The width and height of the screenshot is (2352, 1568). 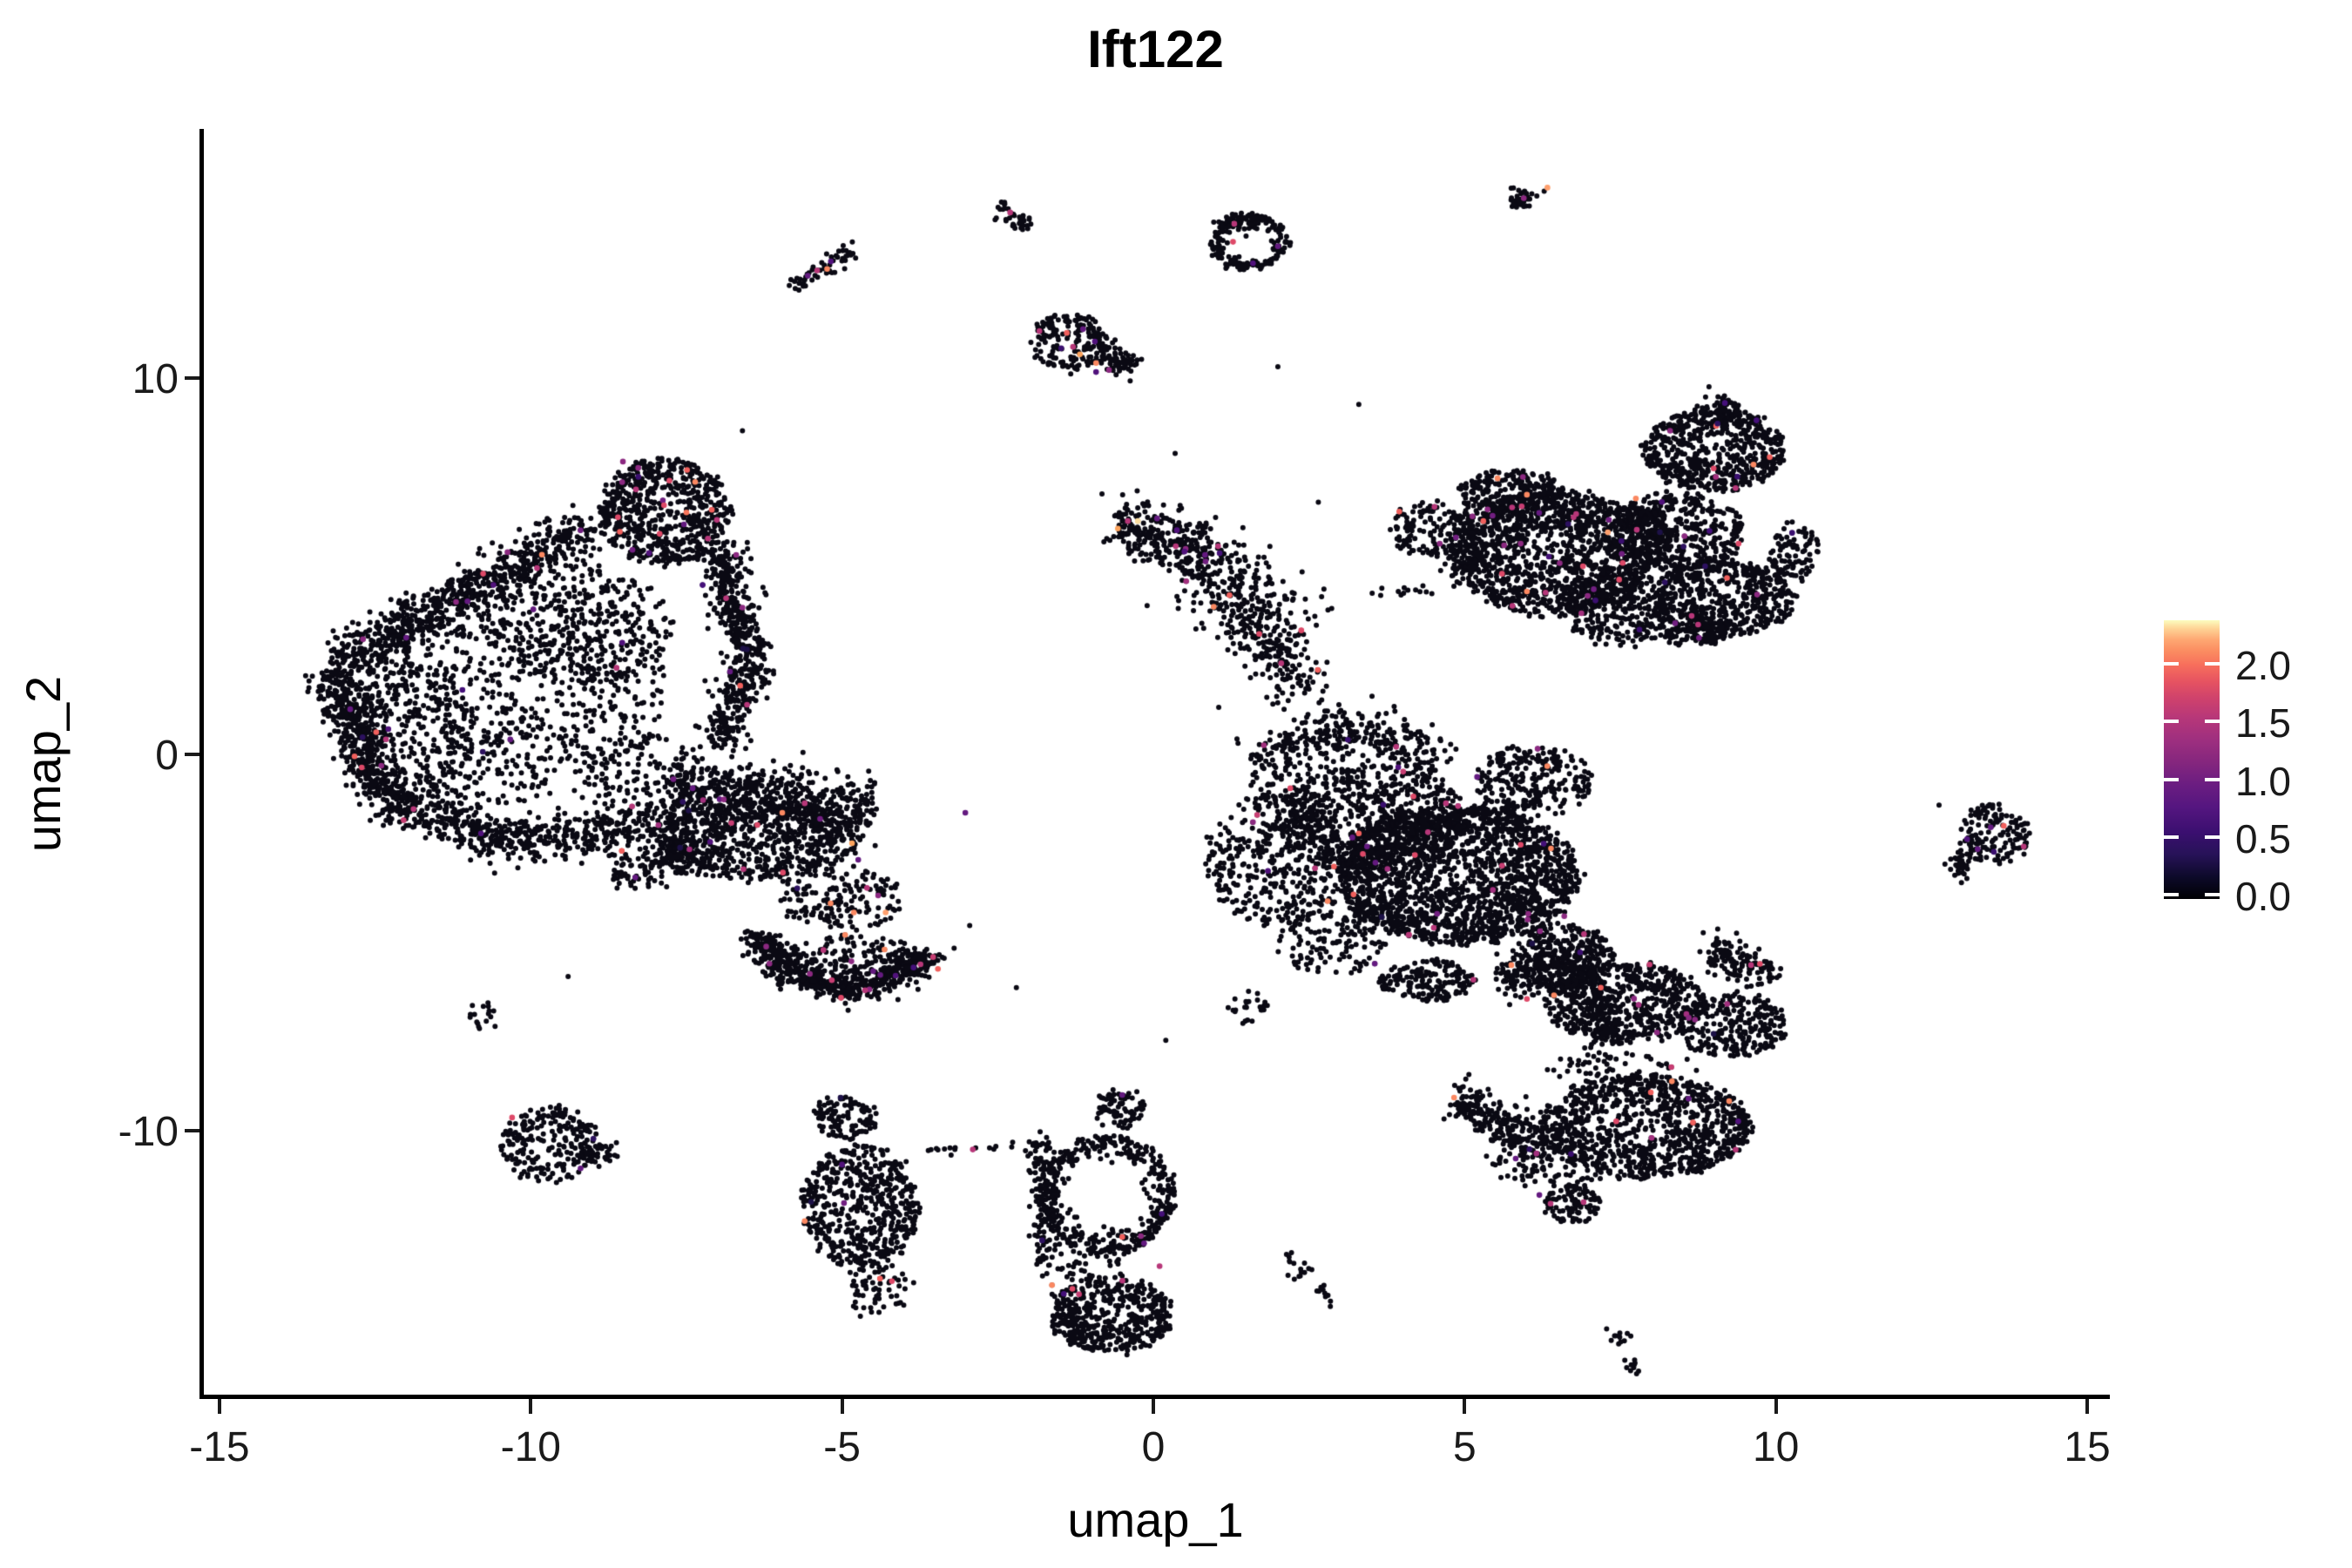 What do you see at coordinates (167, 756) in the screenshot?
I see `y-tick-label: 0` at bounding box center [167, 756].